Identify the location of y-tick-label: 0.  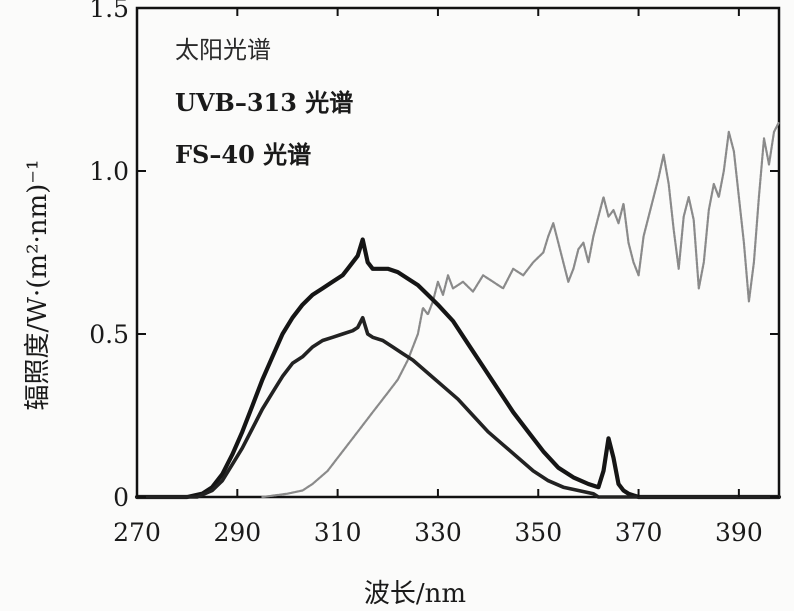
(121, 497).